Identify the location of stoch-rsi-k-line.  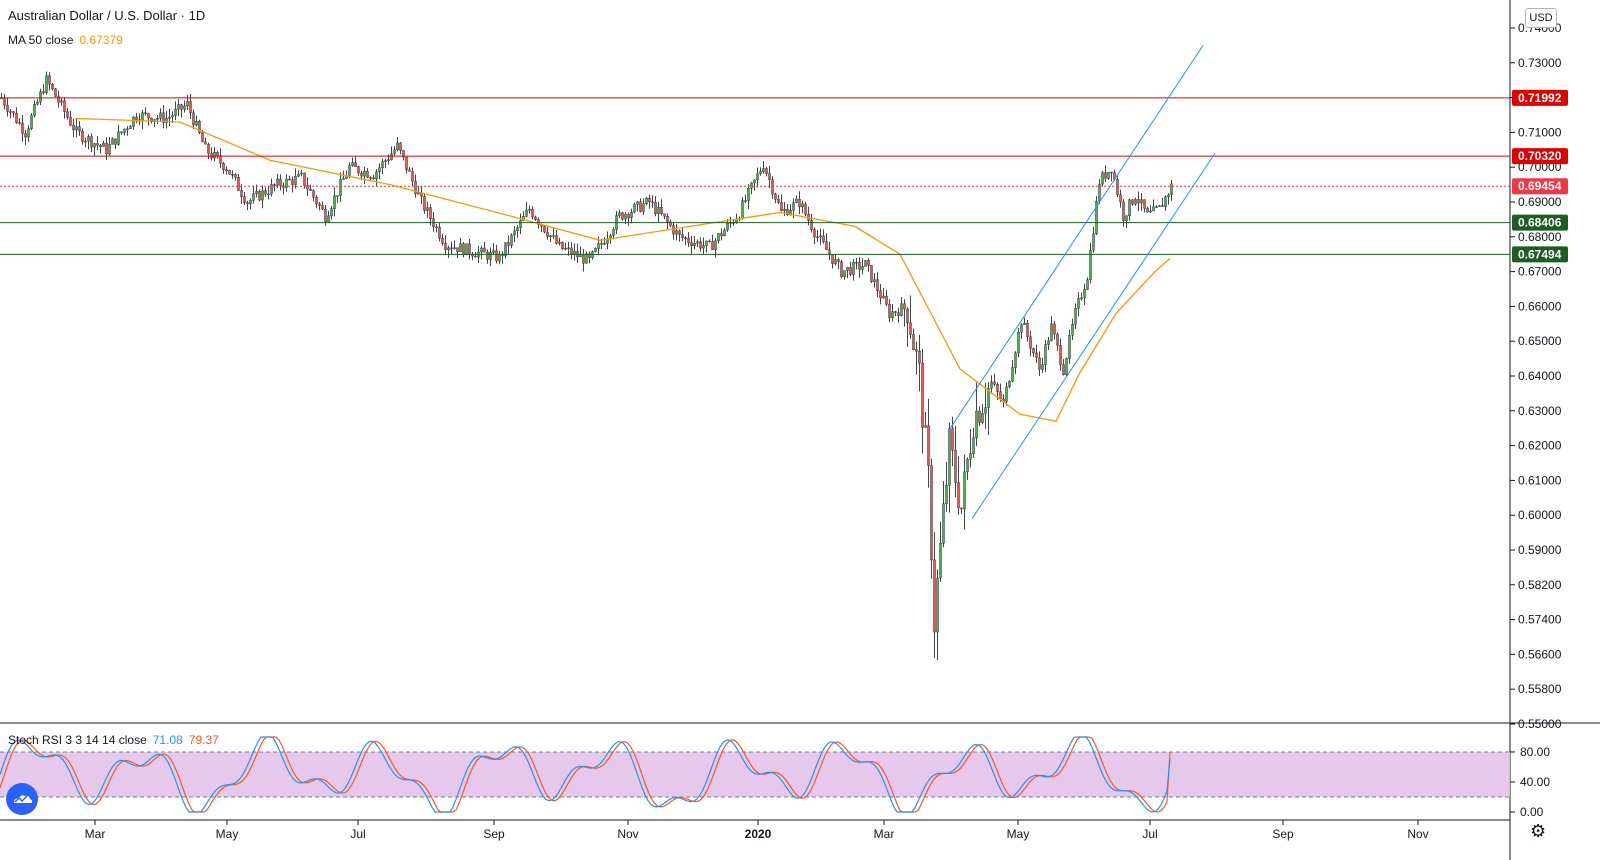
(585, 774).